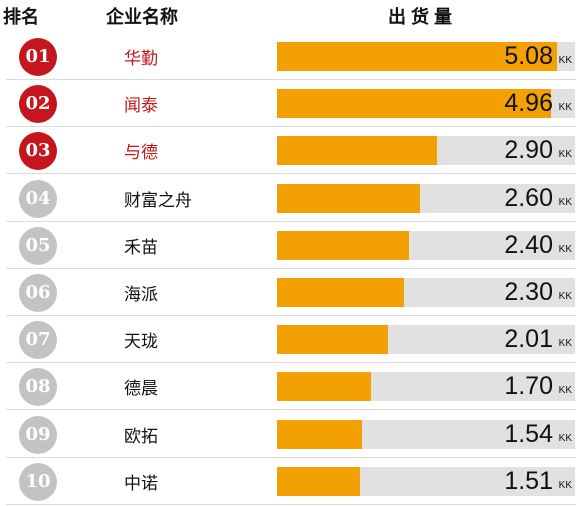 This screenshot has height=506, width=582. I want to click on data-label: 2.60, so click(528, 198).